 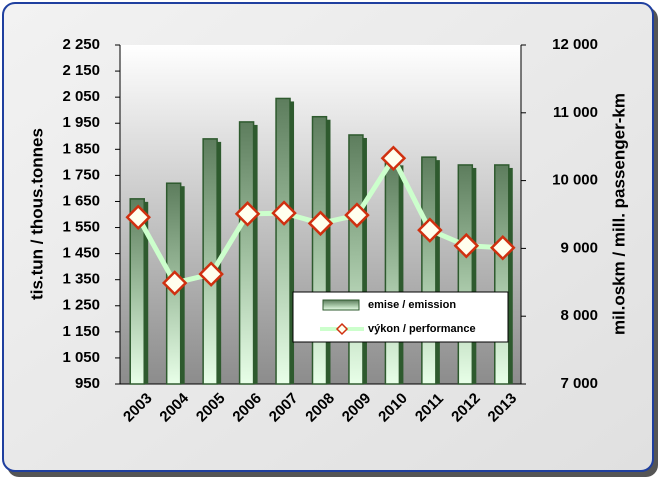 I want to click on y-tick-label: 1 850, so click(x=81, y=148).